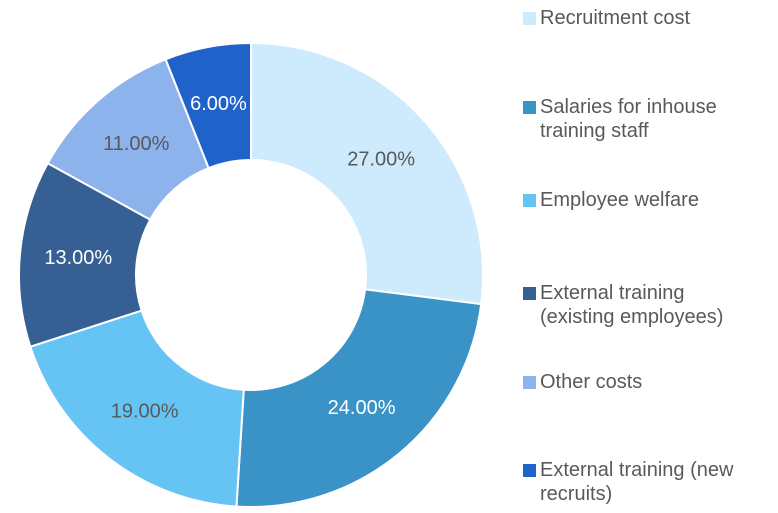 The height and width of the screenshot is (513, 778). Describe the element at coordinates (78, 258) in the screenshot. I see `data-label: 13.00%` at that location.